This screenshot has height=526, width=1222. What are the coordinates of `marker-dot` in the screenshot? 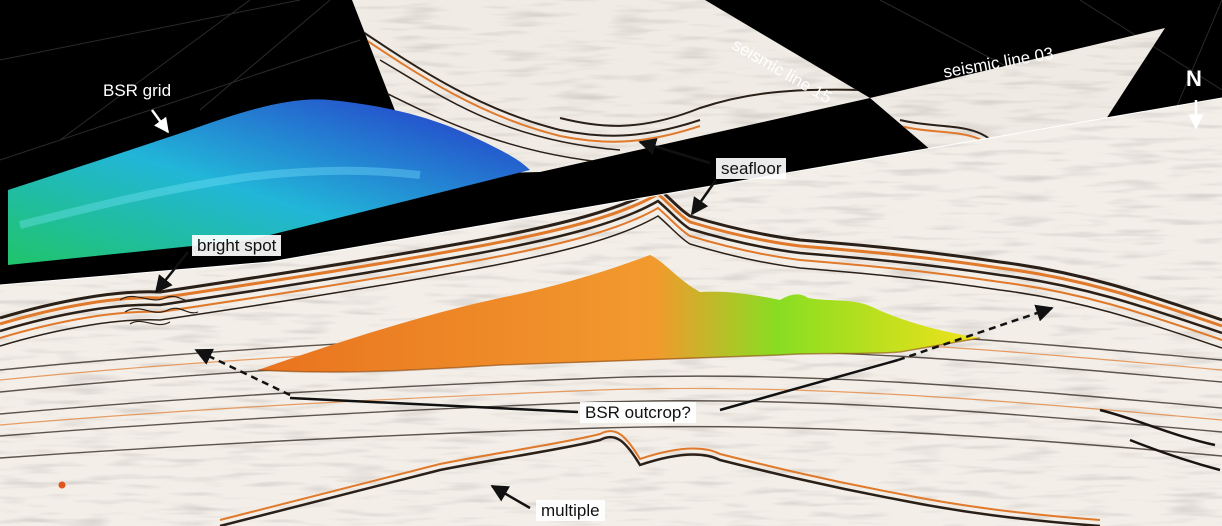 It's located at (62, 485).